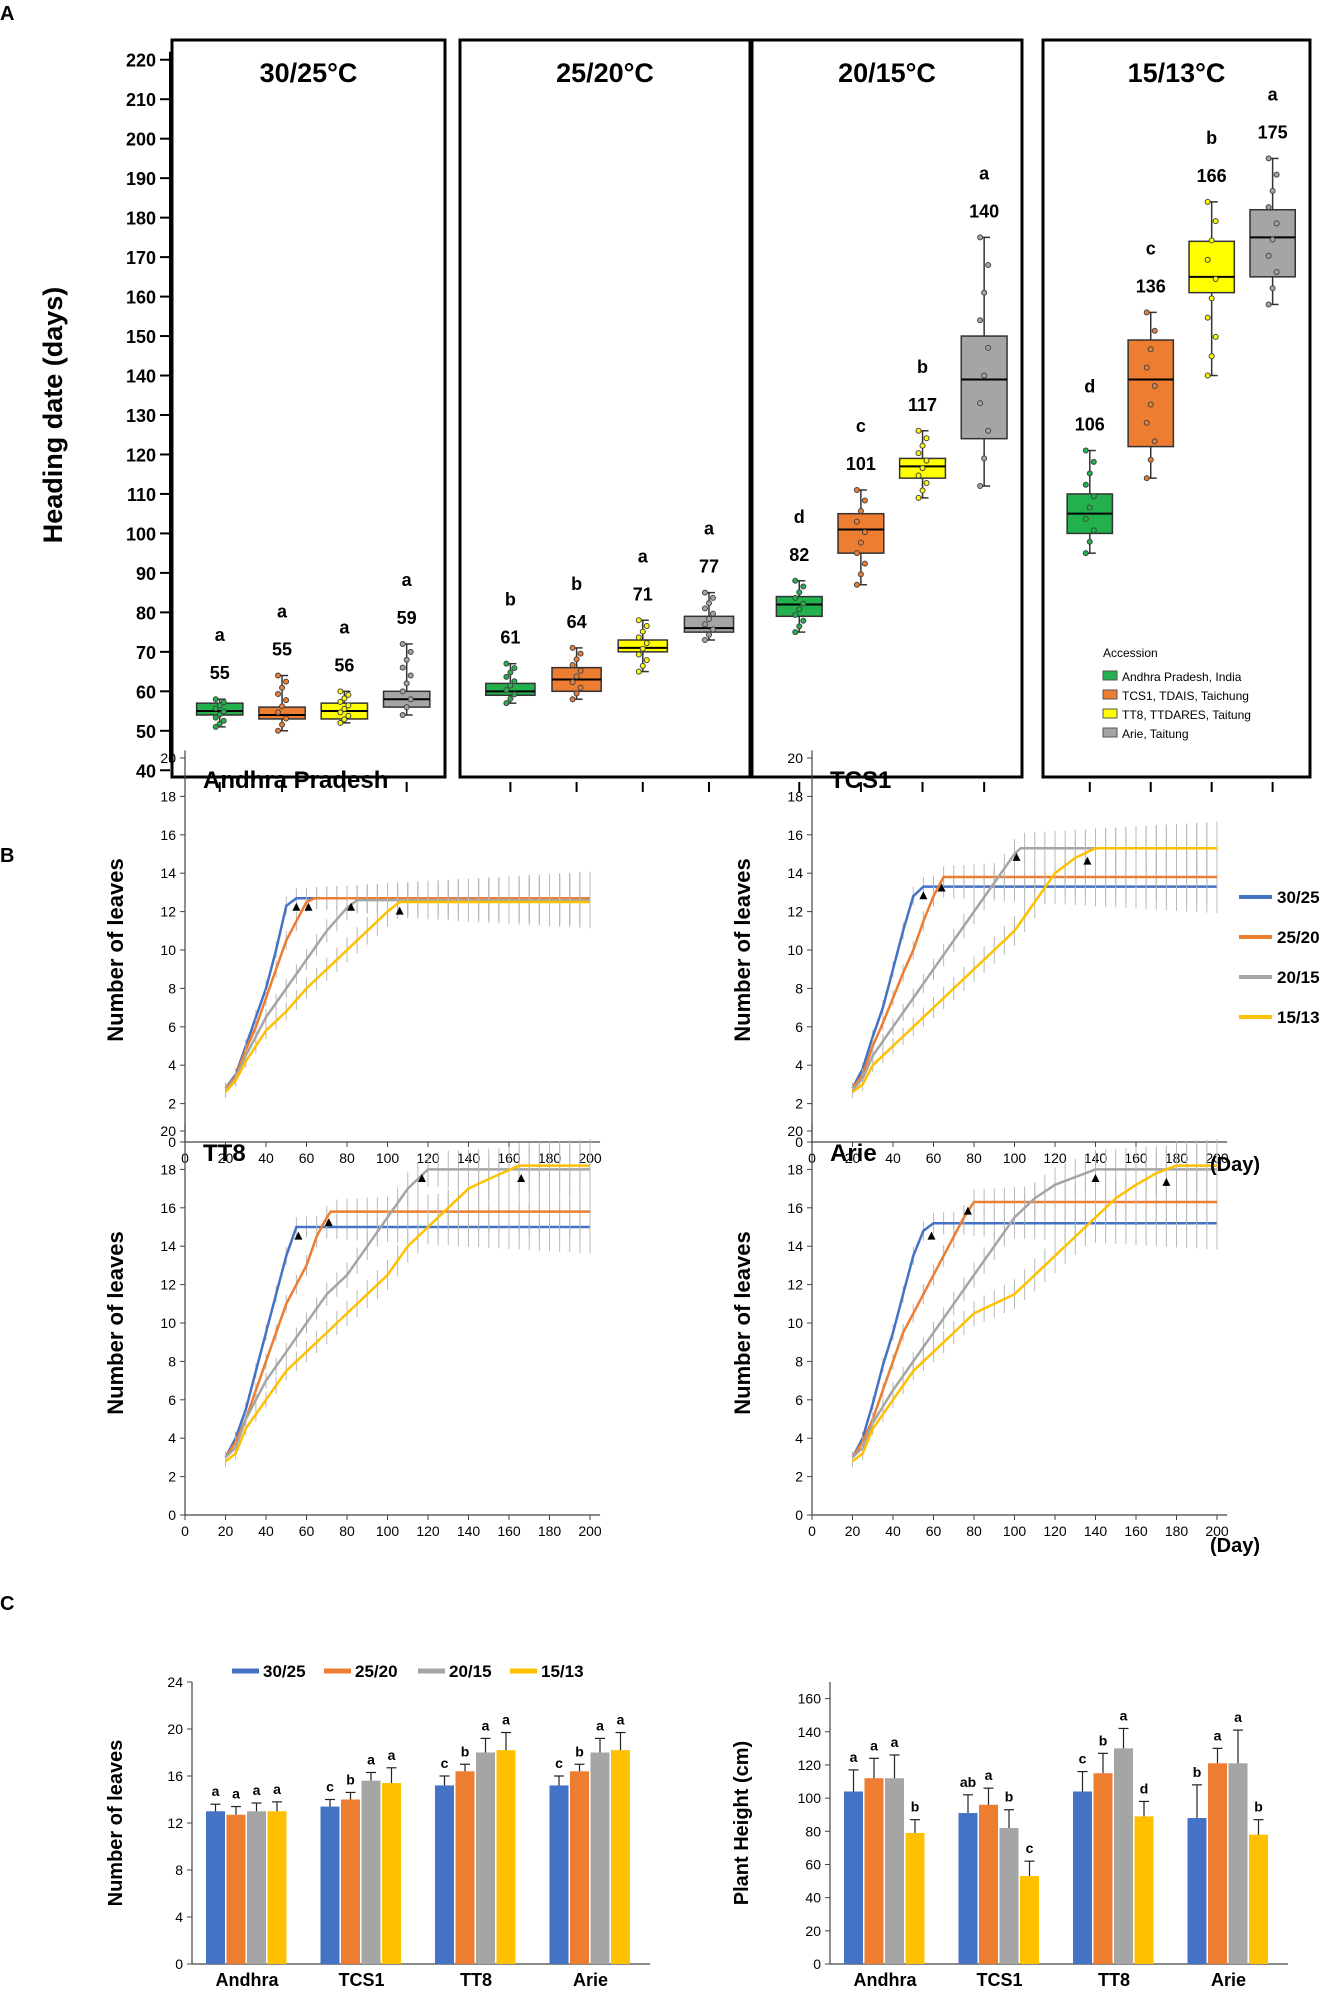  Describe the element at coordinates (141, 258) in the screenshot. I see `boxplot-y-tick-label: 170` at that location.